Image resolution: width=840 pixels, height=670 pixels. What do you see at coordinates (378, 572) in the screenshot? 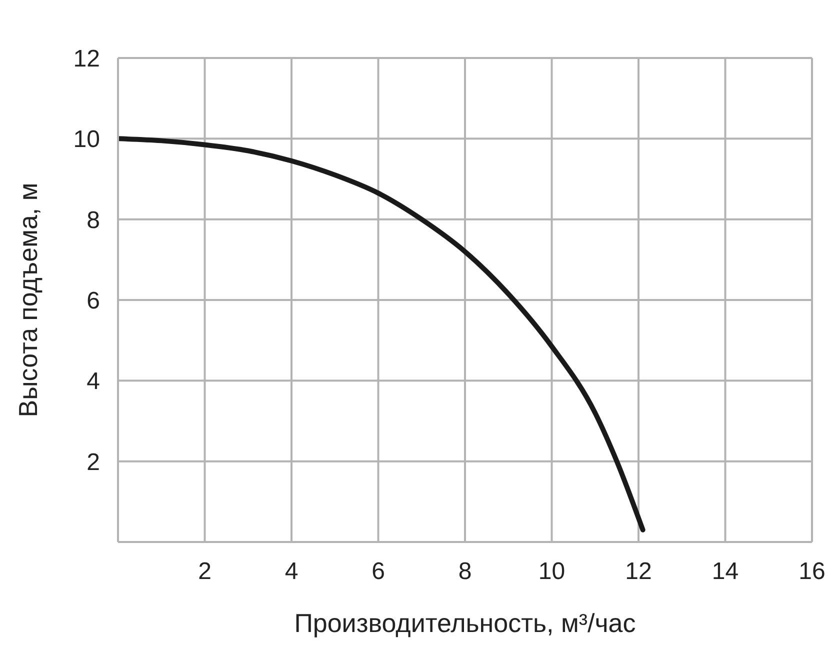
I see `x-tick-label: 6` at bounding box center [378, 572].